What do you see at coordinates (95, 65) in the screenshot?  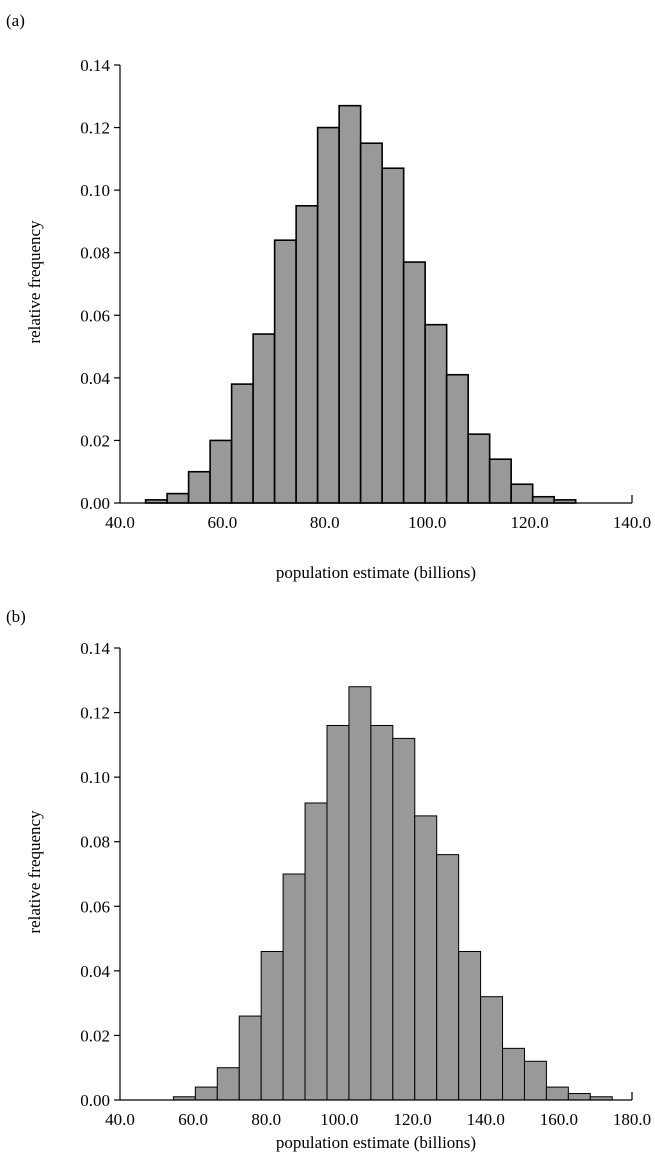 I see `y-tick-label-a-7: 0.14` at bounding box center [95, 65].